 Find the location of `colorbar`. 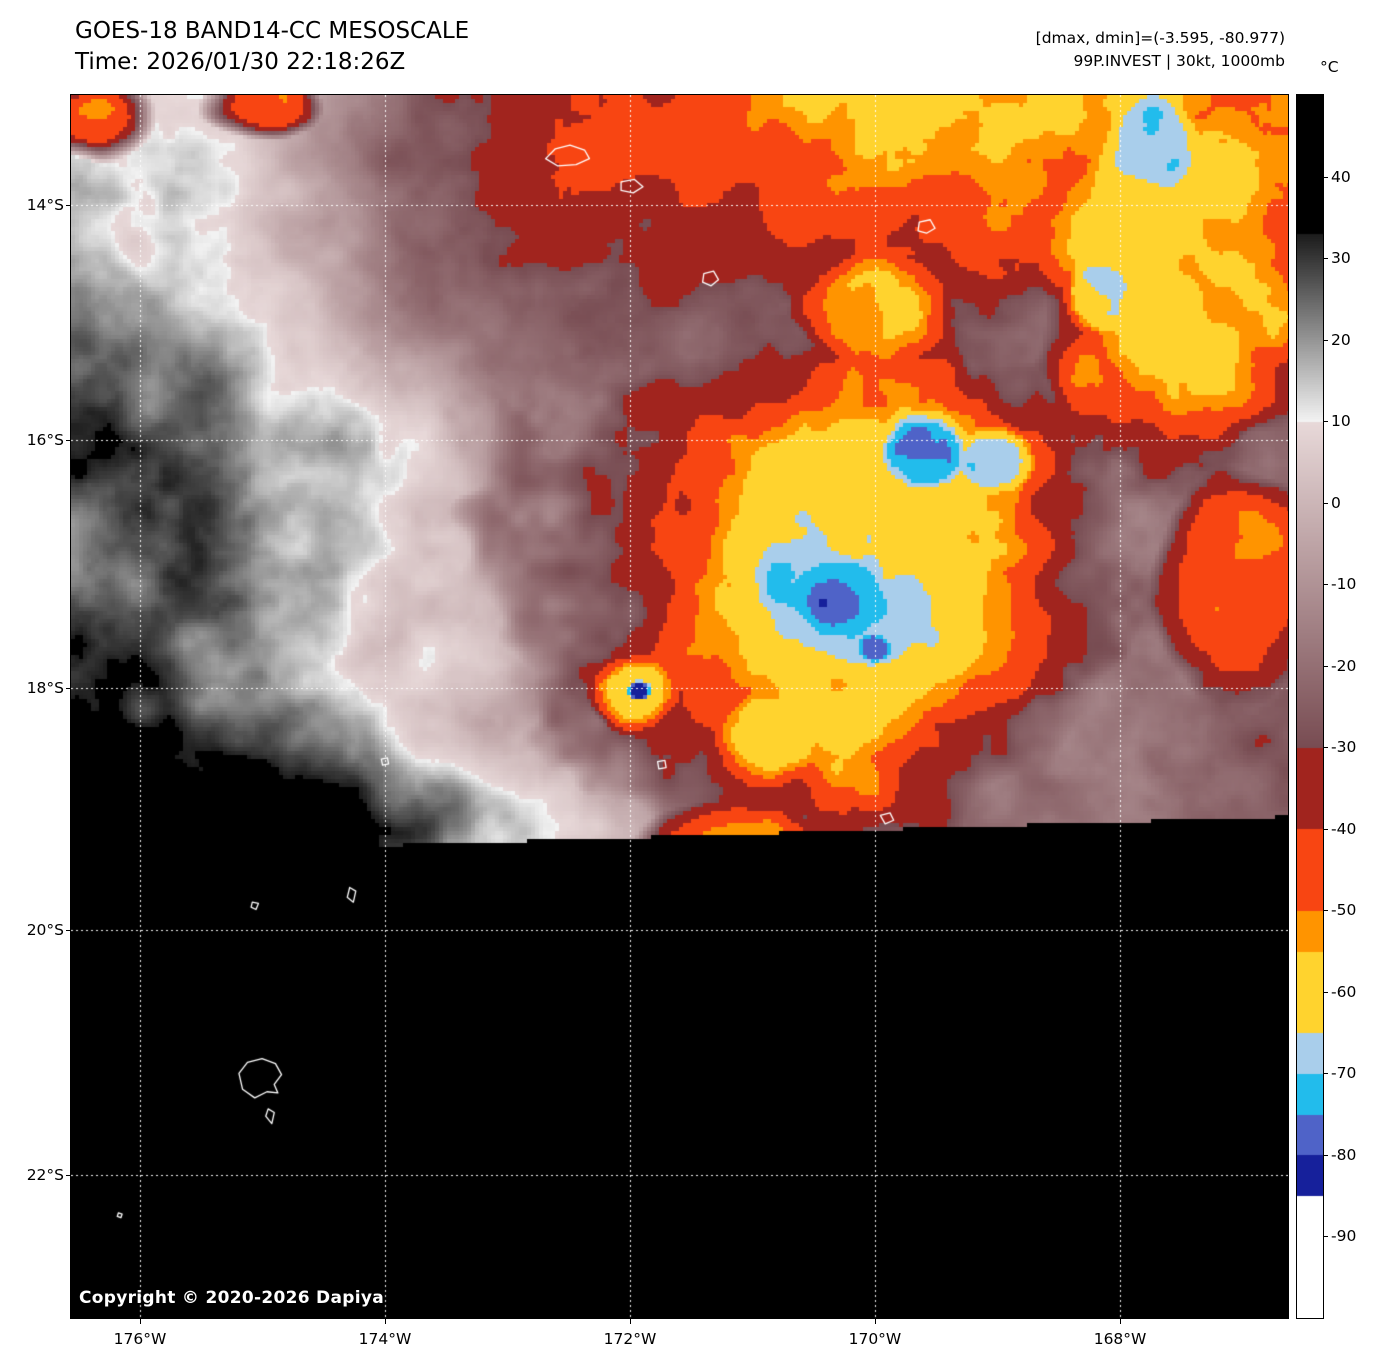

colorbar is located at coordinates (1310, 706).